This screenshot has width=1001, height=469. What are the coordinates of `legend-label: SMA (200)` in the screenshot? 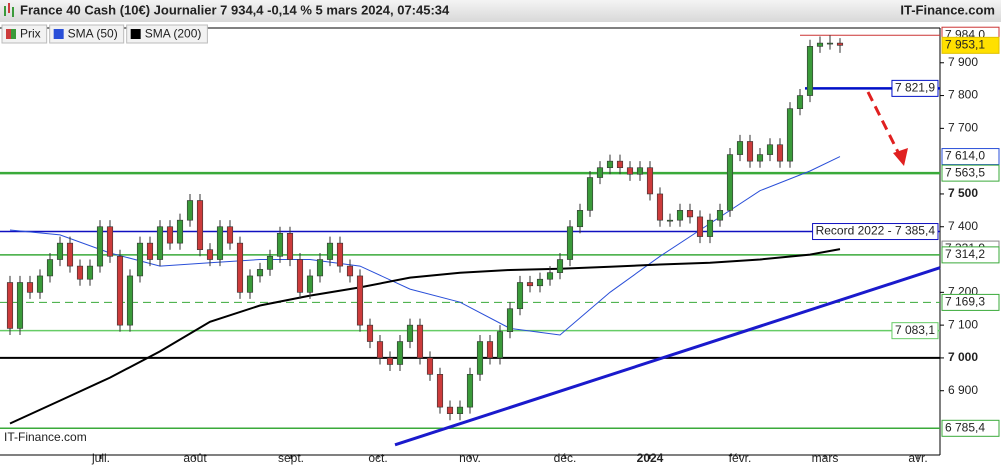 It's located at (173, 34).